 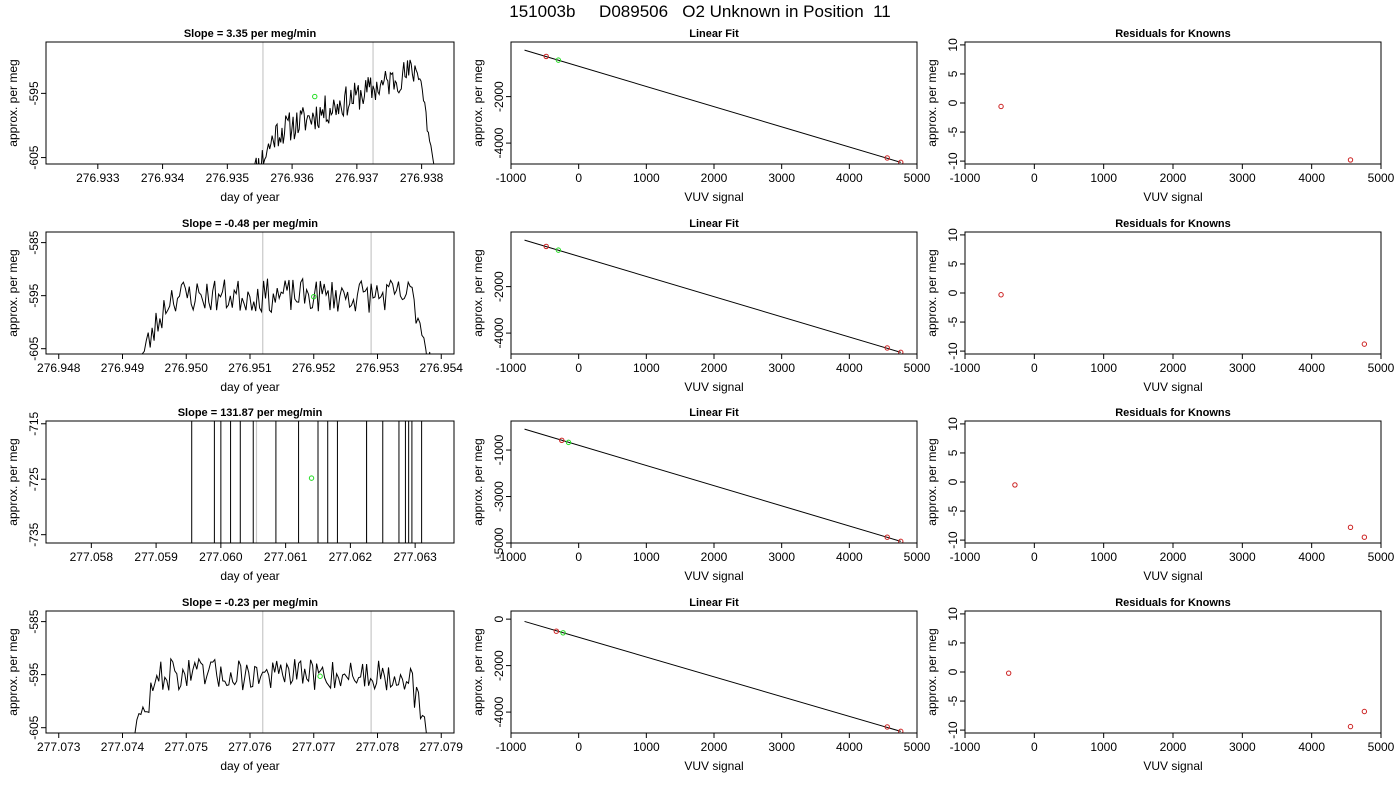 What do you see at coordinates (34, 674) in the screenshot?
I see `y-tick-label: -595` at bounding box center [34, 674].